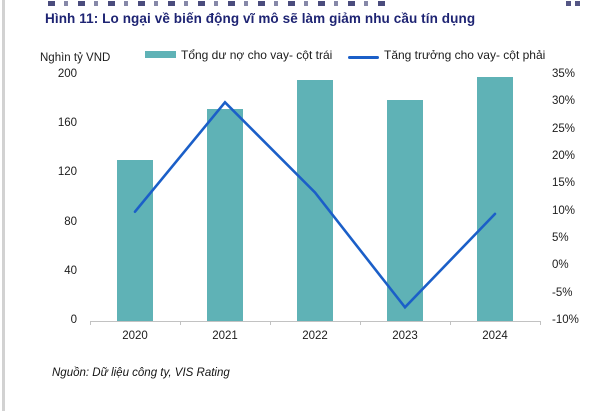 This screenshot has width=600, height=411. I want to click on bar-2023, so click(405, 210).